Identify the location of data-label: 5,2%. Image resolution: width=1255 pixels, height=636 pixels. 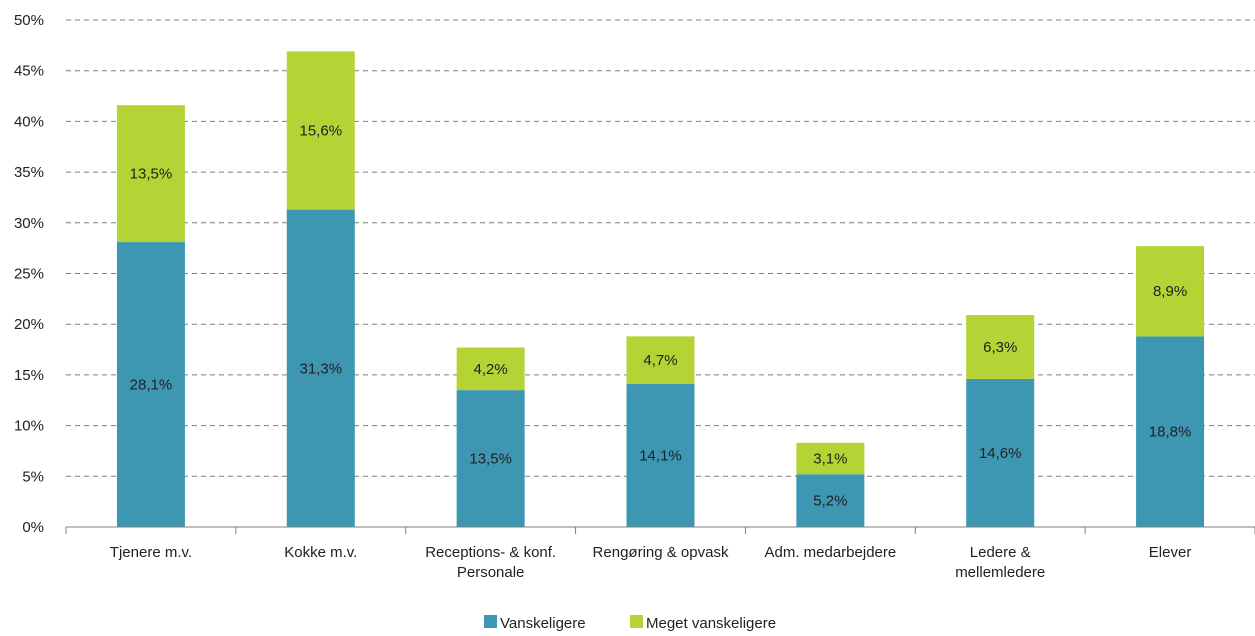
(830, 501).